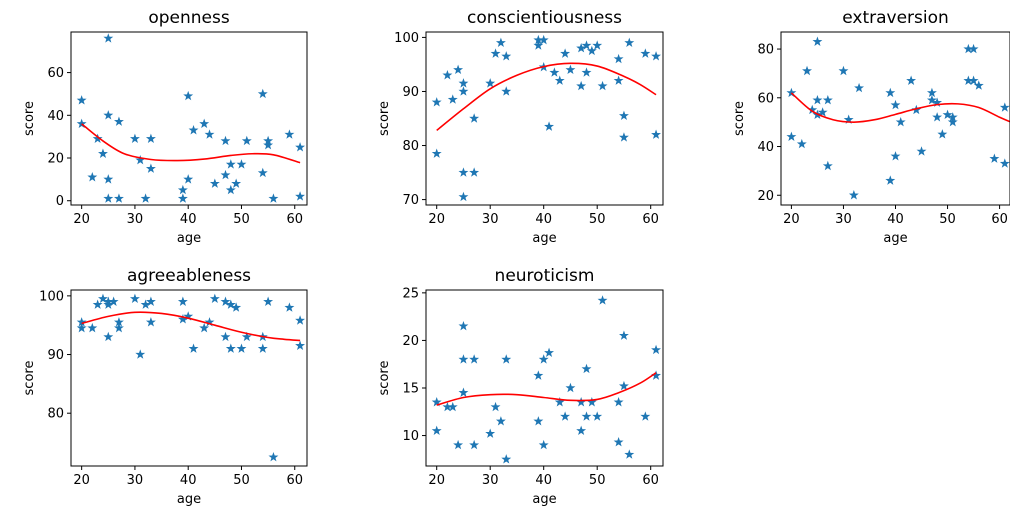  I want to click on subplot-openness: openness age score 20 30 40 50 60 0 20 40 60, so click(165, 127).